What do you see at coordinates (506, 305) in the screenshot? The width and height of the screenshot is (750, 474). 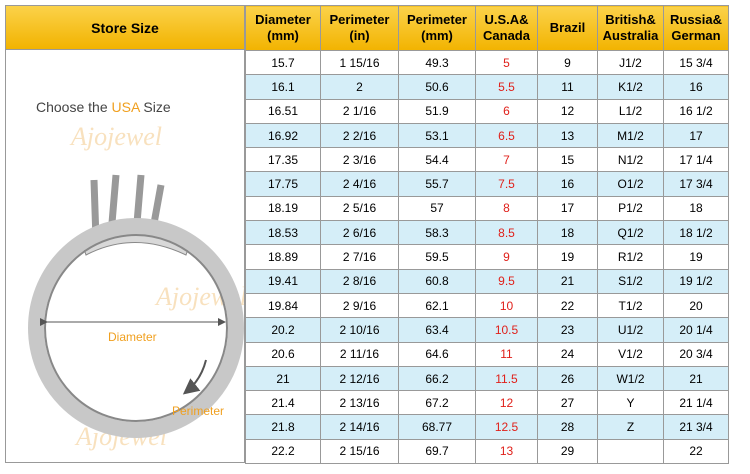 I see `size-cell: 10` at bounding box center [506, 305].